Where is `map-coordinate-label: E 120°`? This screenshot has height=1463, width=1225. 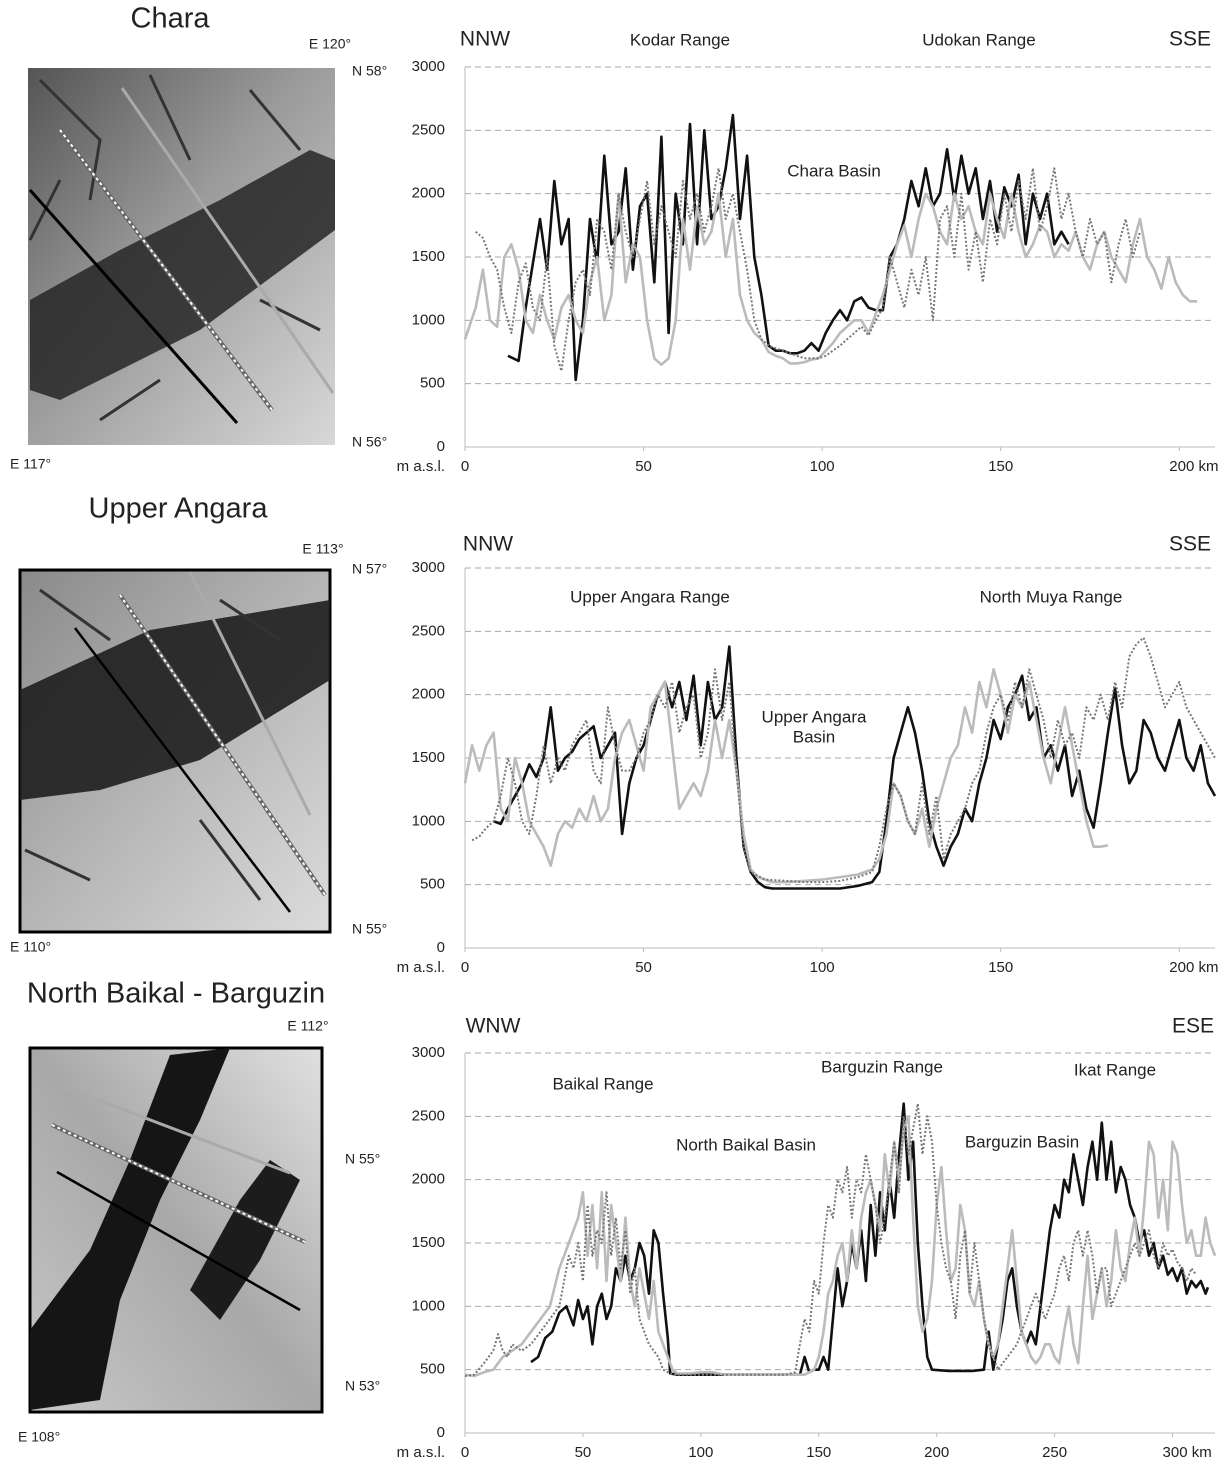
map-coordinate-label: E 120° is located at coordinates (330, 44).